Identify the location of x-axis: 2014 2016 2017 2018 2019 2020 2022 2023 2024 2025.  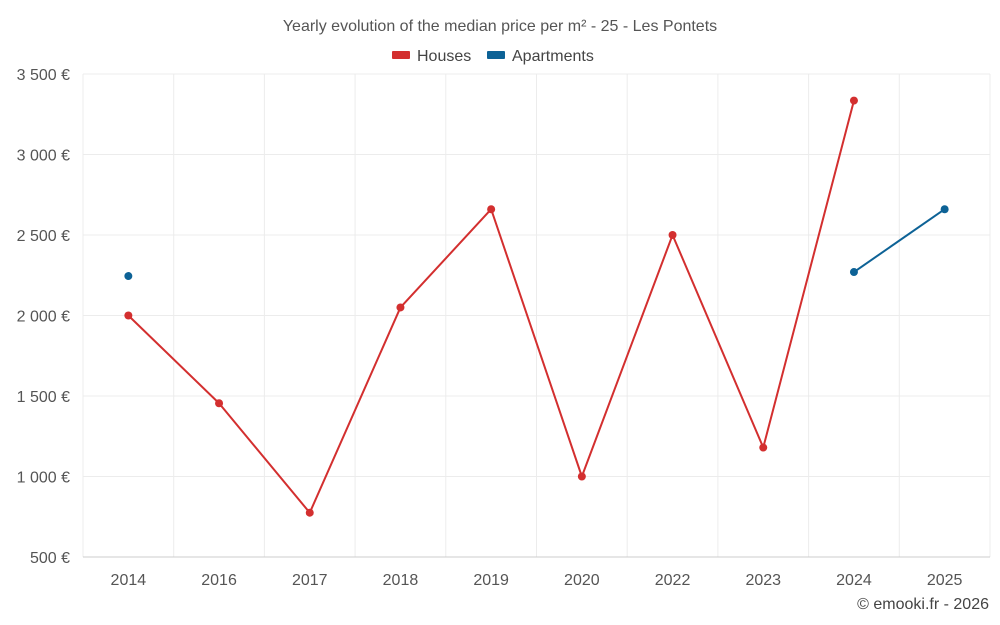
(537, 580).